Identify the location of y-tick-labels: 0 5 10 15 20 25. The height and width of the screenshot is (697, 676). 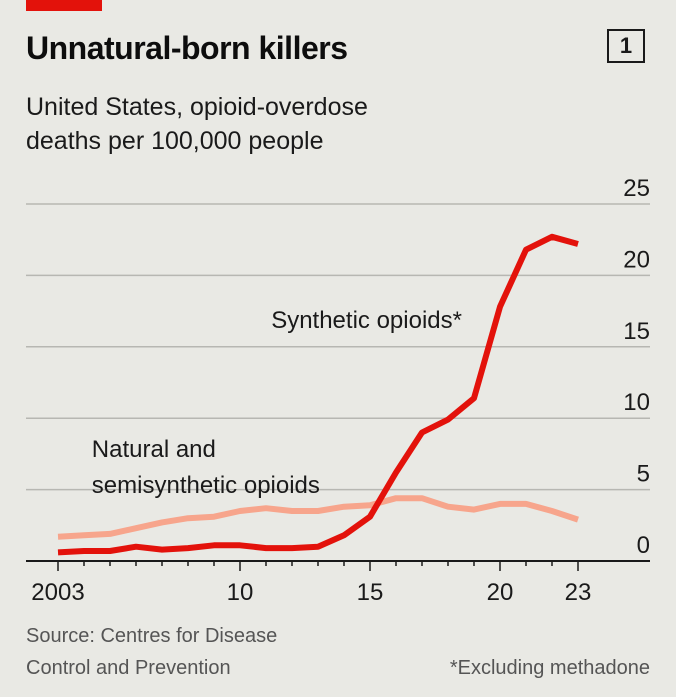
(636, 367).